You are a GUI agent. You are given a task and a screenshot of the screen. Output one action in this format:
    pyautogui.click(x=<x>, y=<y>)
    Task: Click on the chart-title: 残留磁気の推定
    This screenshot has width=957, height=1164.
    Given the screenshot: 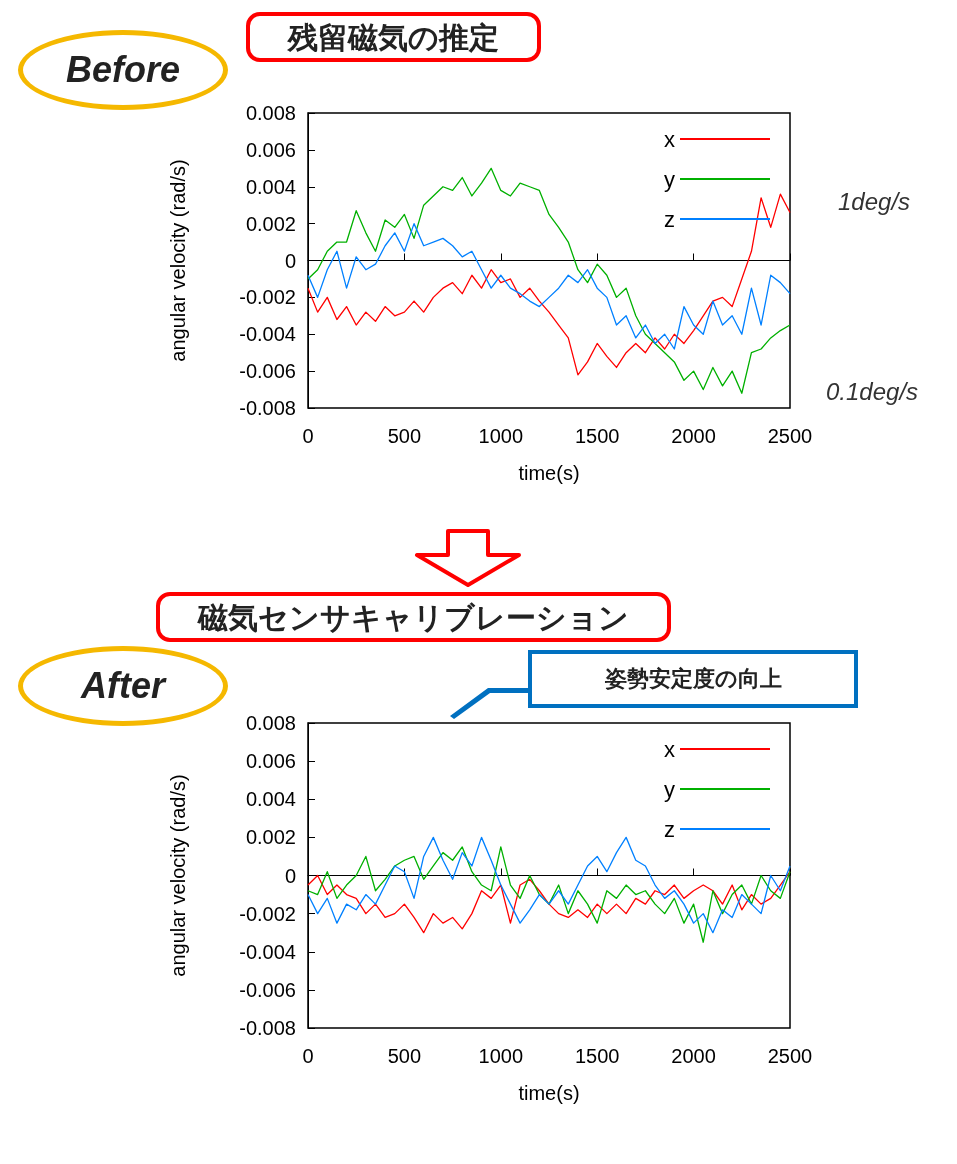 What is the action you would take?
    pyautogui.click(x=392, y=37)
    